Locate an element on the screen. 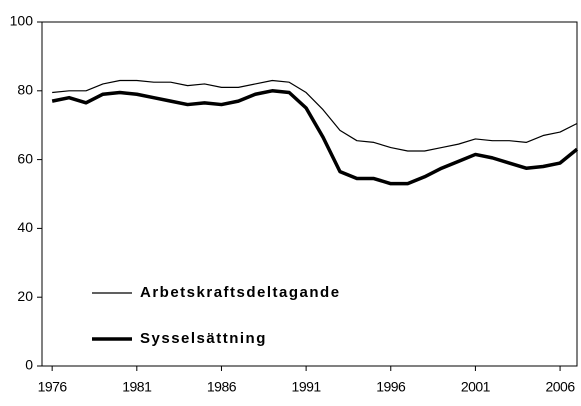 The image size is (581, 406). y-tick-label: 100 is located at coordinates (22, 21).